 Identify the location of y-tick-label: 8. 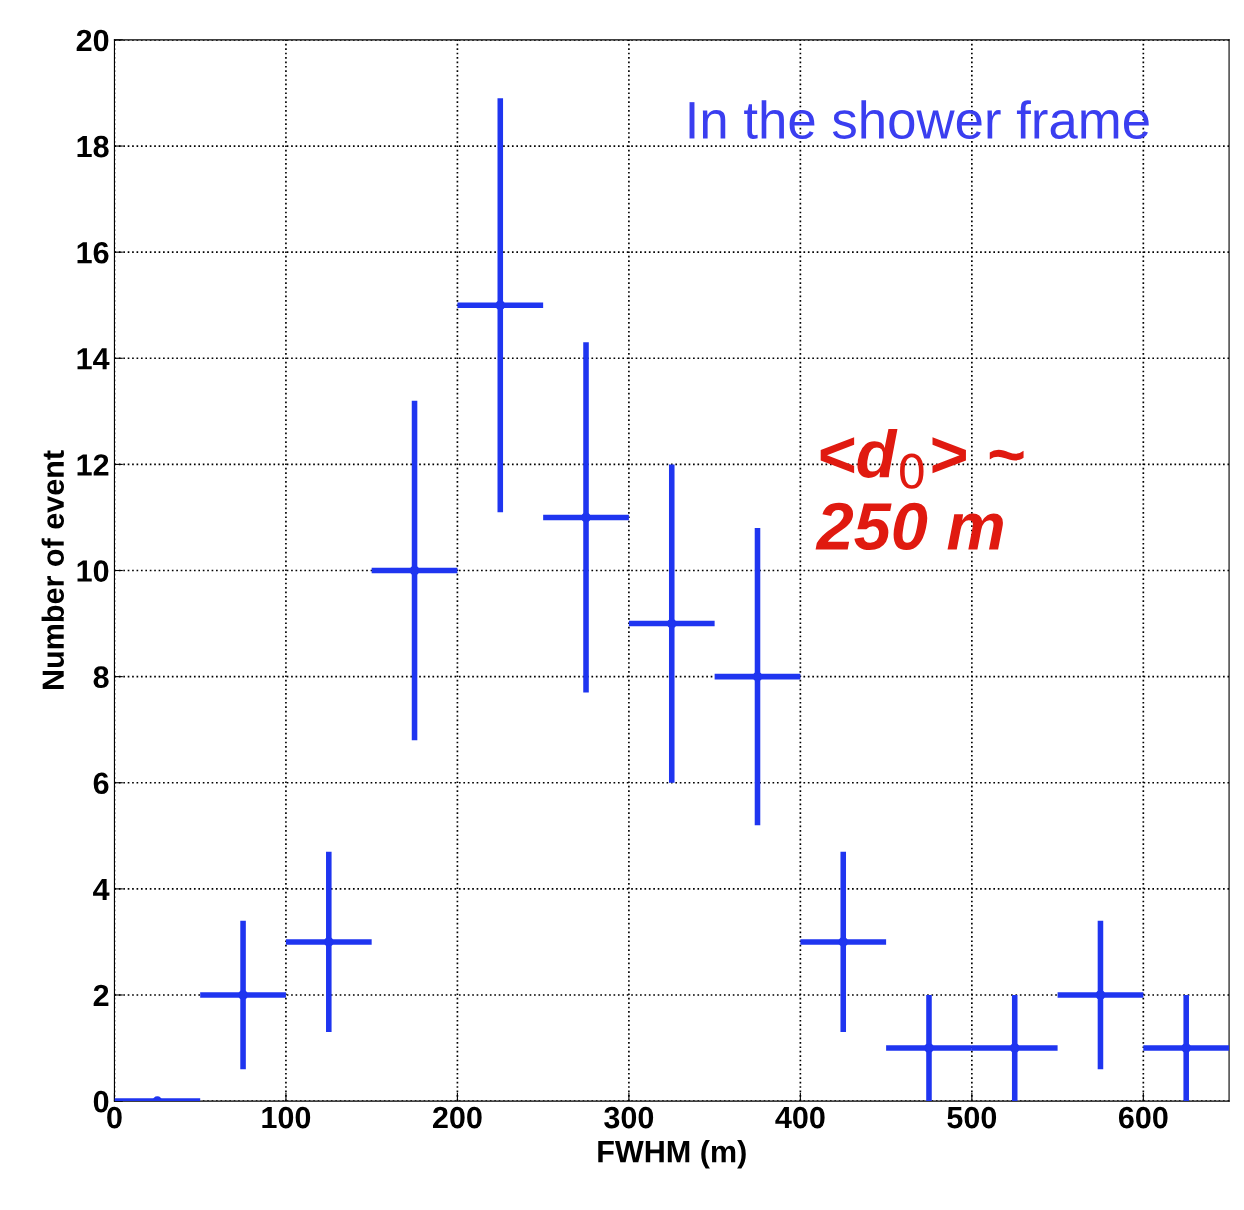
(101, 677).